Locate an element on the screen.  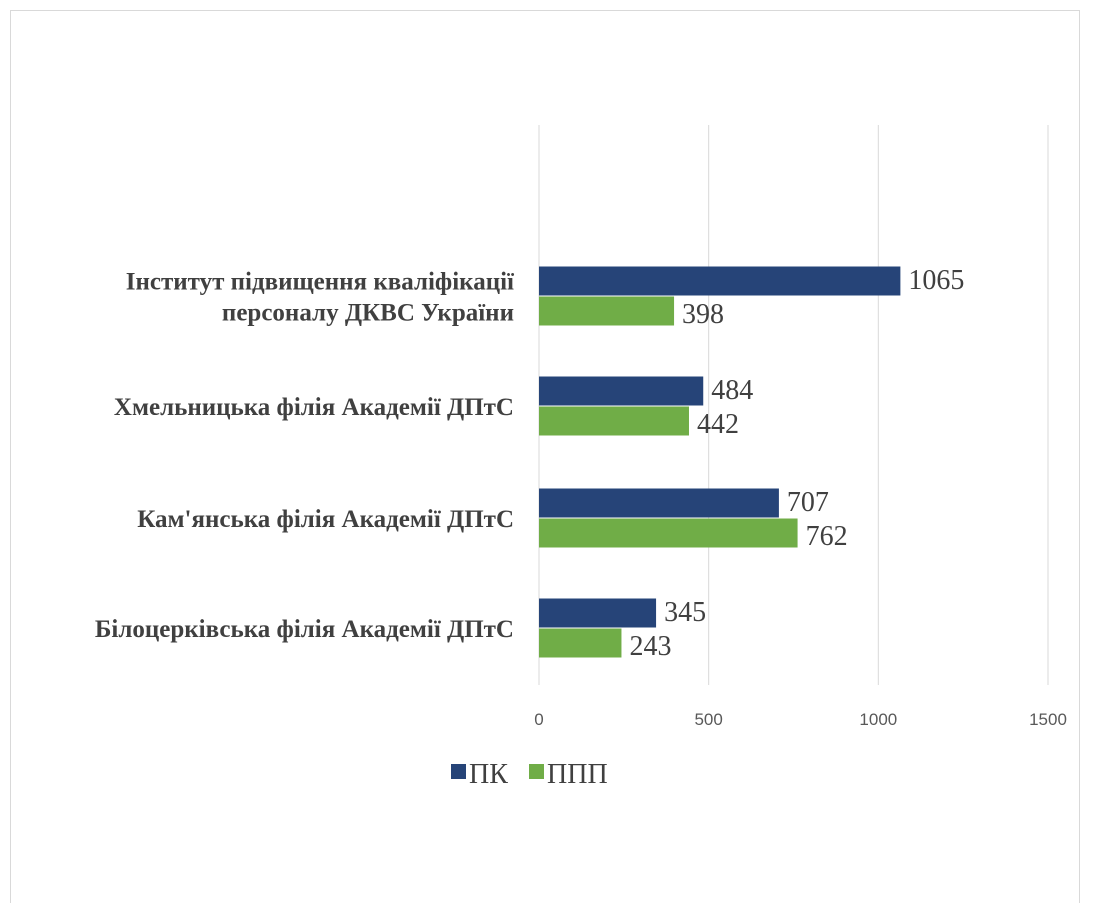
category-label: Інститут підвищення кваліфікації is located at coordinates (320, 282).